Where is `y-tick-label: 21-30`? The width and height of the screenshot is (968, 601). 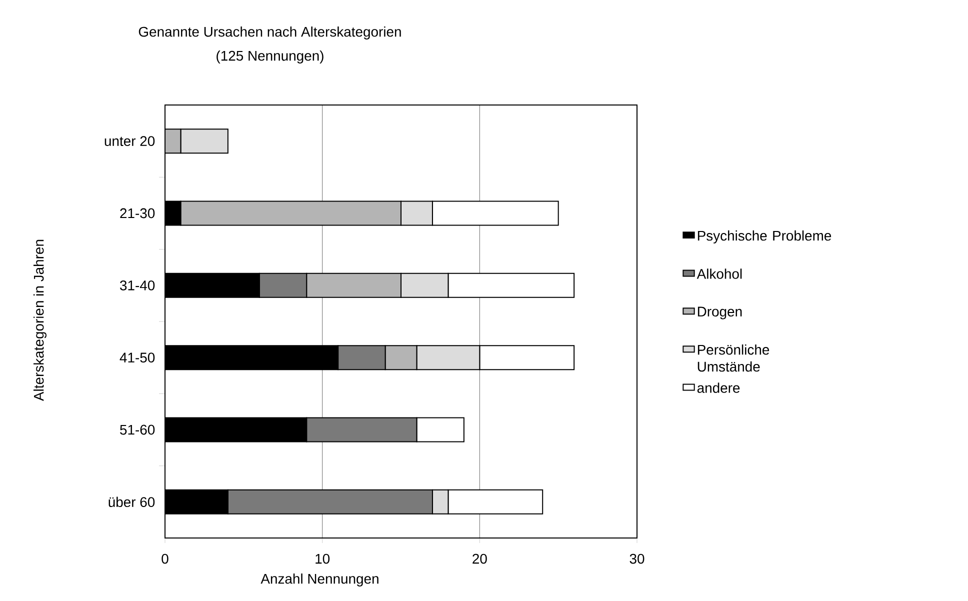 y-tick-label: 21-30 is located at coordinates (137, 213).